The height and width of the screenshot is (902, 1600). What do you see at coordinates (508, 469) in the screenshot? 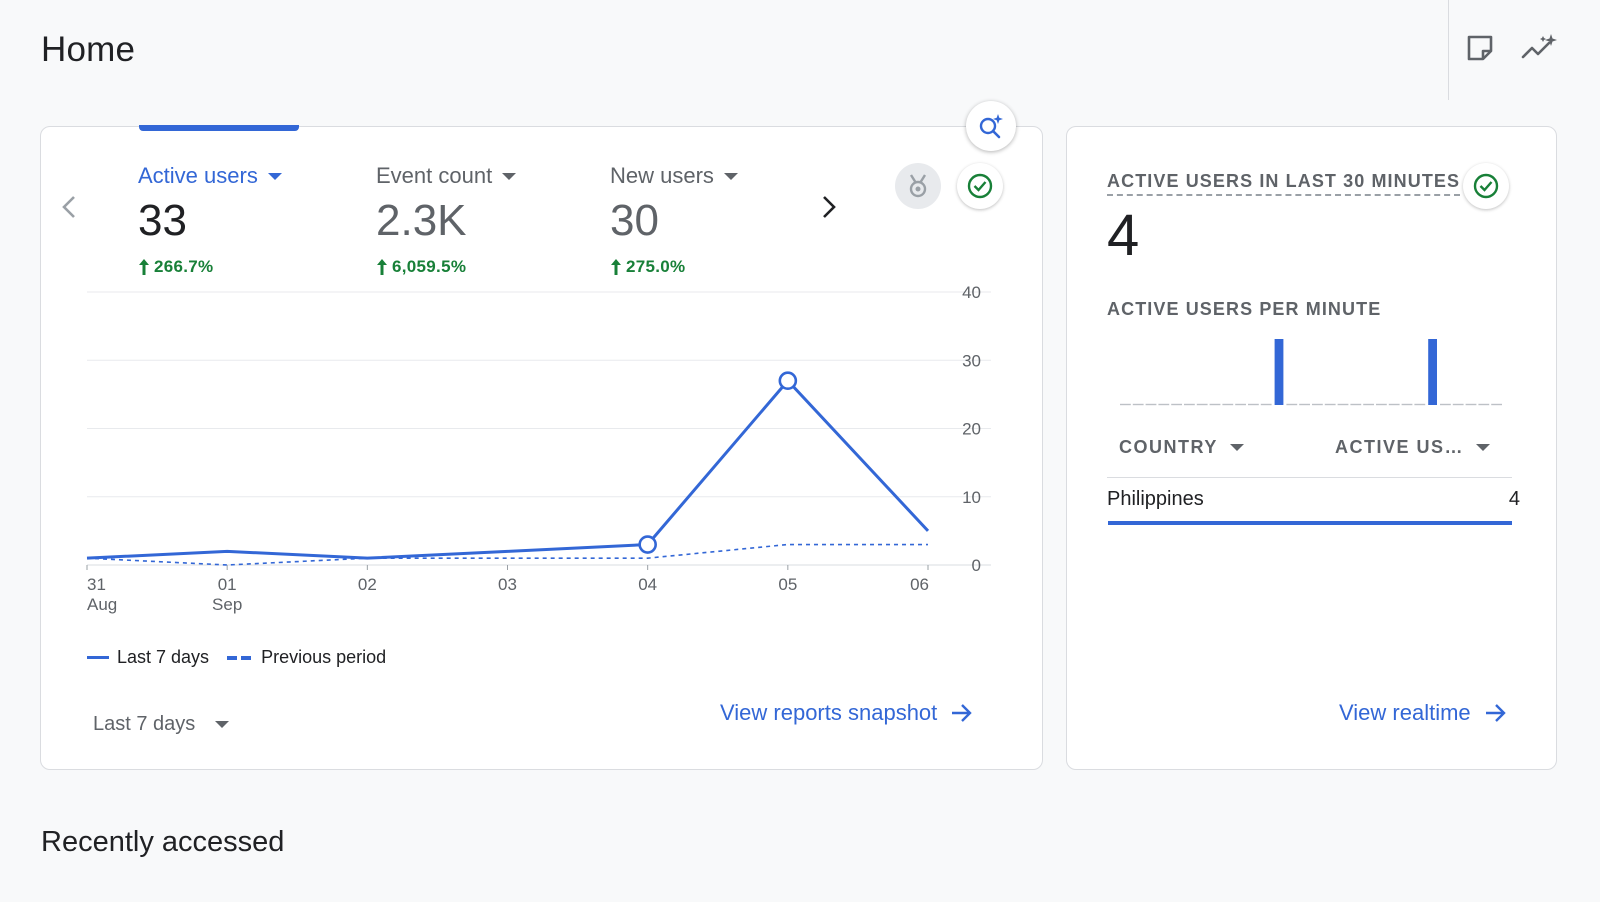
I see `series-line-current` at bounding box center [508, 469].